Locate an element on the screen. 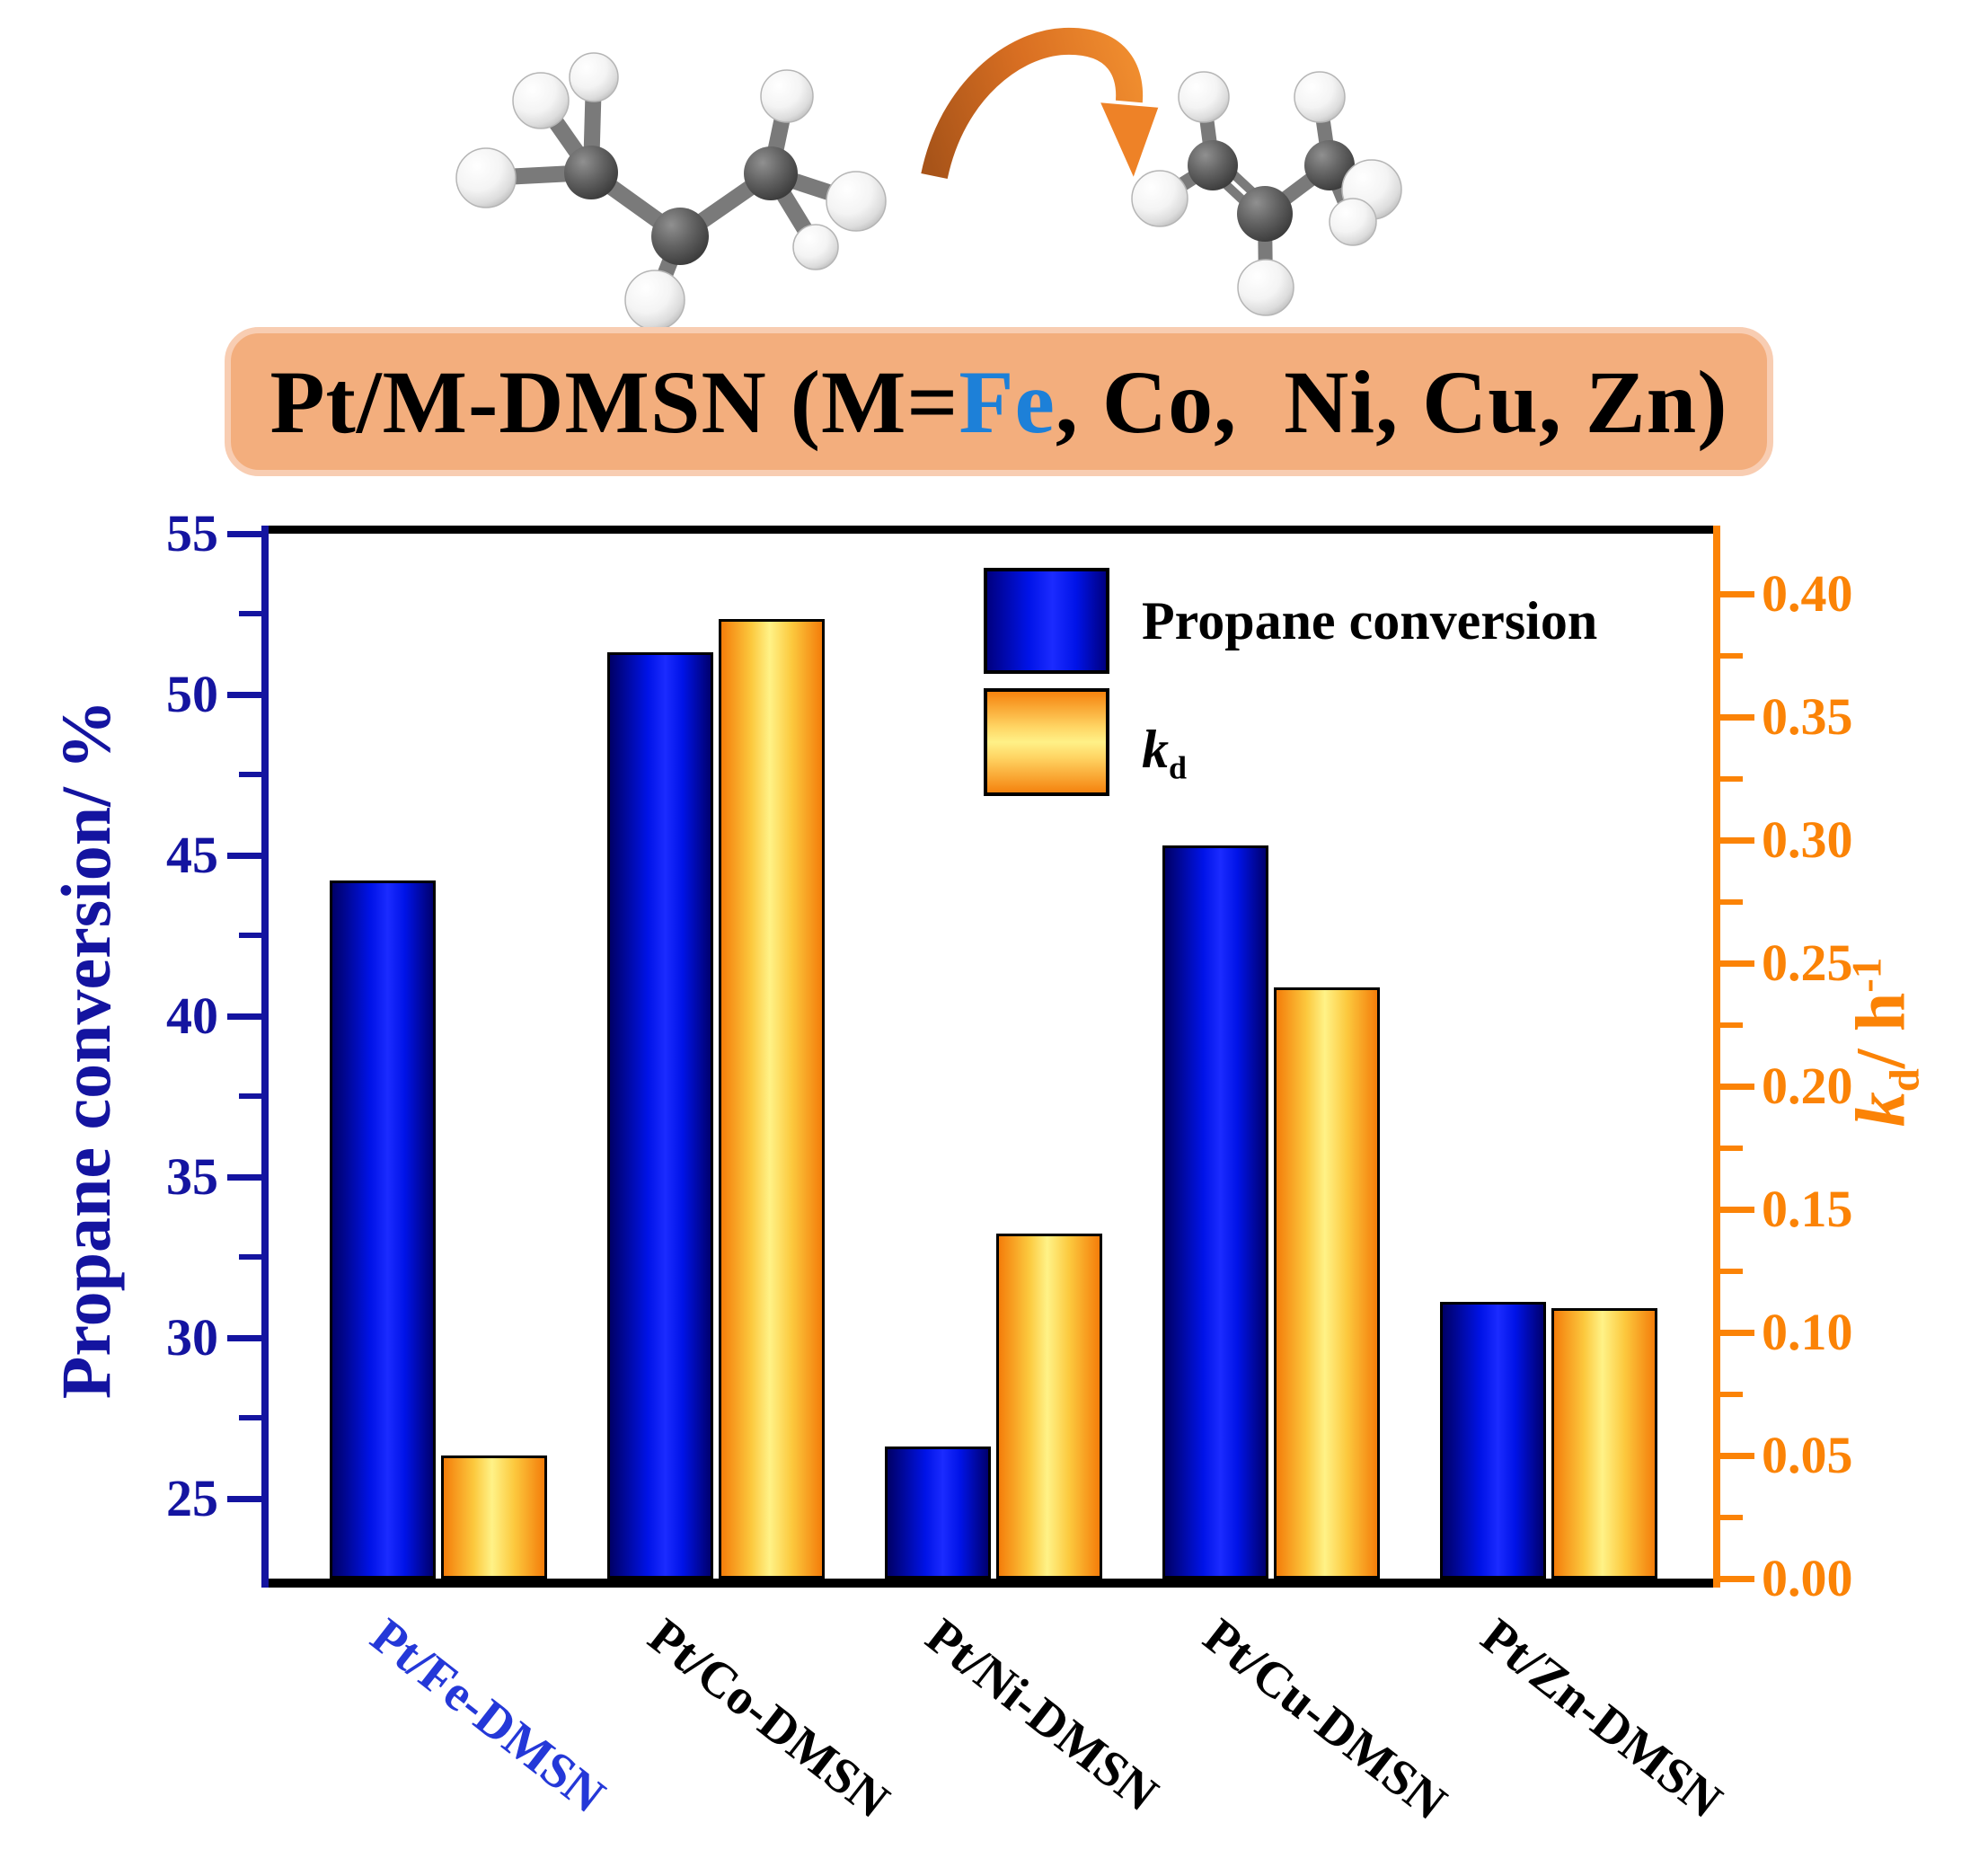 The height and width of the screenshot is (1858, 1988). reaction-scheme is located at coordinates (928, 175).